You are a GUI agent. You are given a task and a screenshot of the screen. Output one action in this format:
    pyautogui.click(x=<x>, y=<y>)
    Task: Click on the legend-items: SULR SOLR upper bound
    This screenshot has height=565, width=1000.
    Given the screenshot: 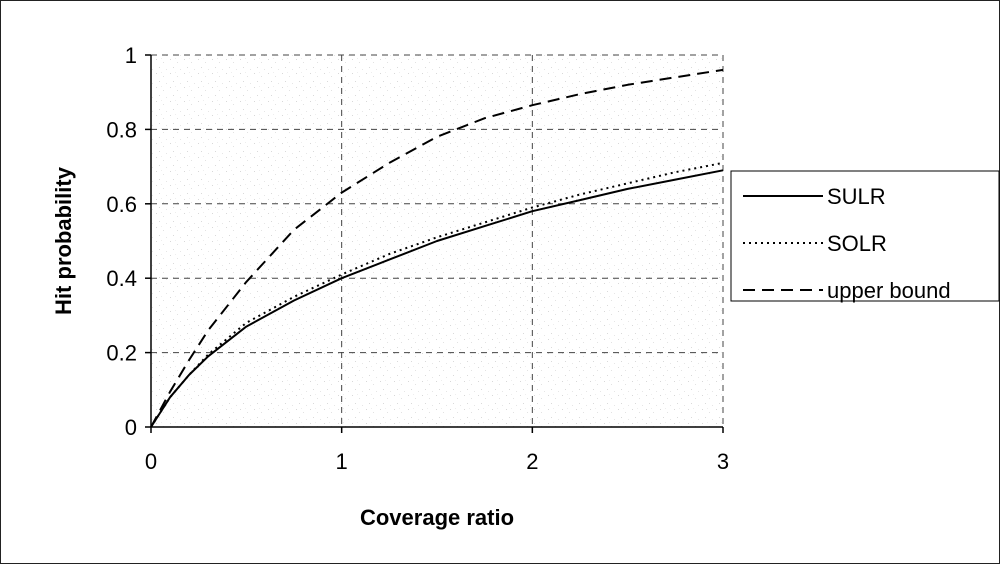 What is the action you would take?
    pyautogui.click(x=847, y=243)
    